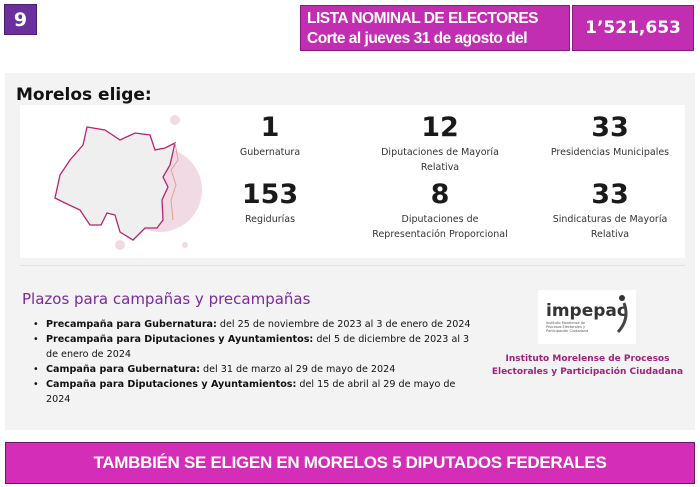  I want to click on item-label: Campaña para Gubernatura:, so click(123, 369).